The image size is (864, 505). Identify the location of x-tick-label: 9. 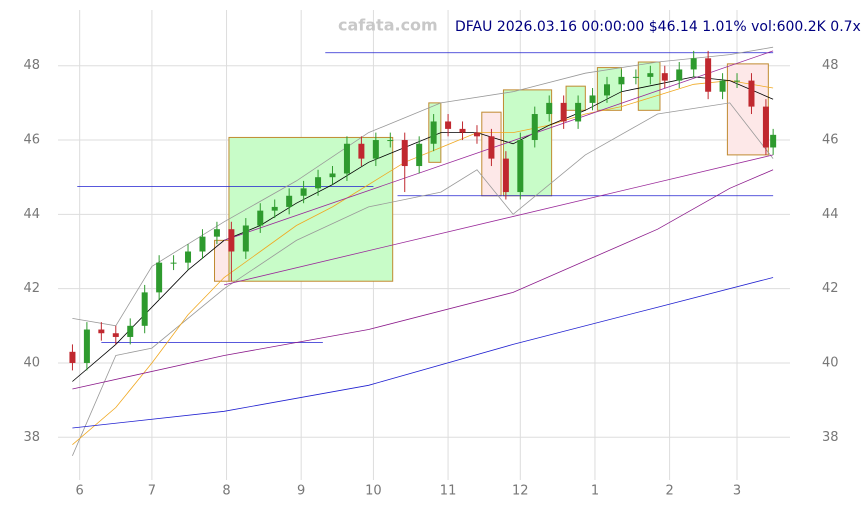
(301, 491).